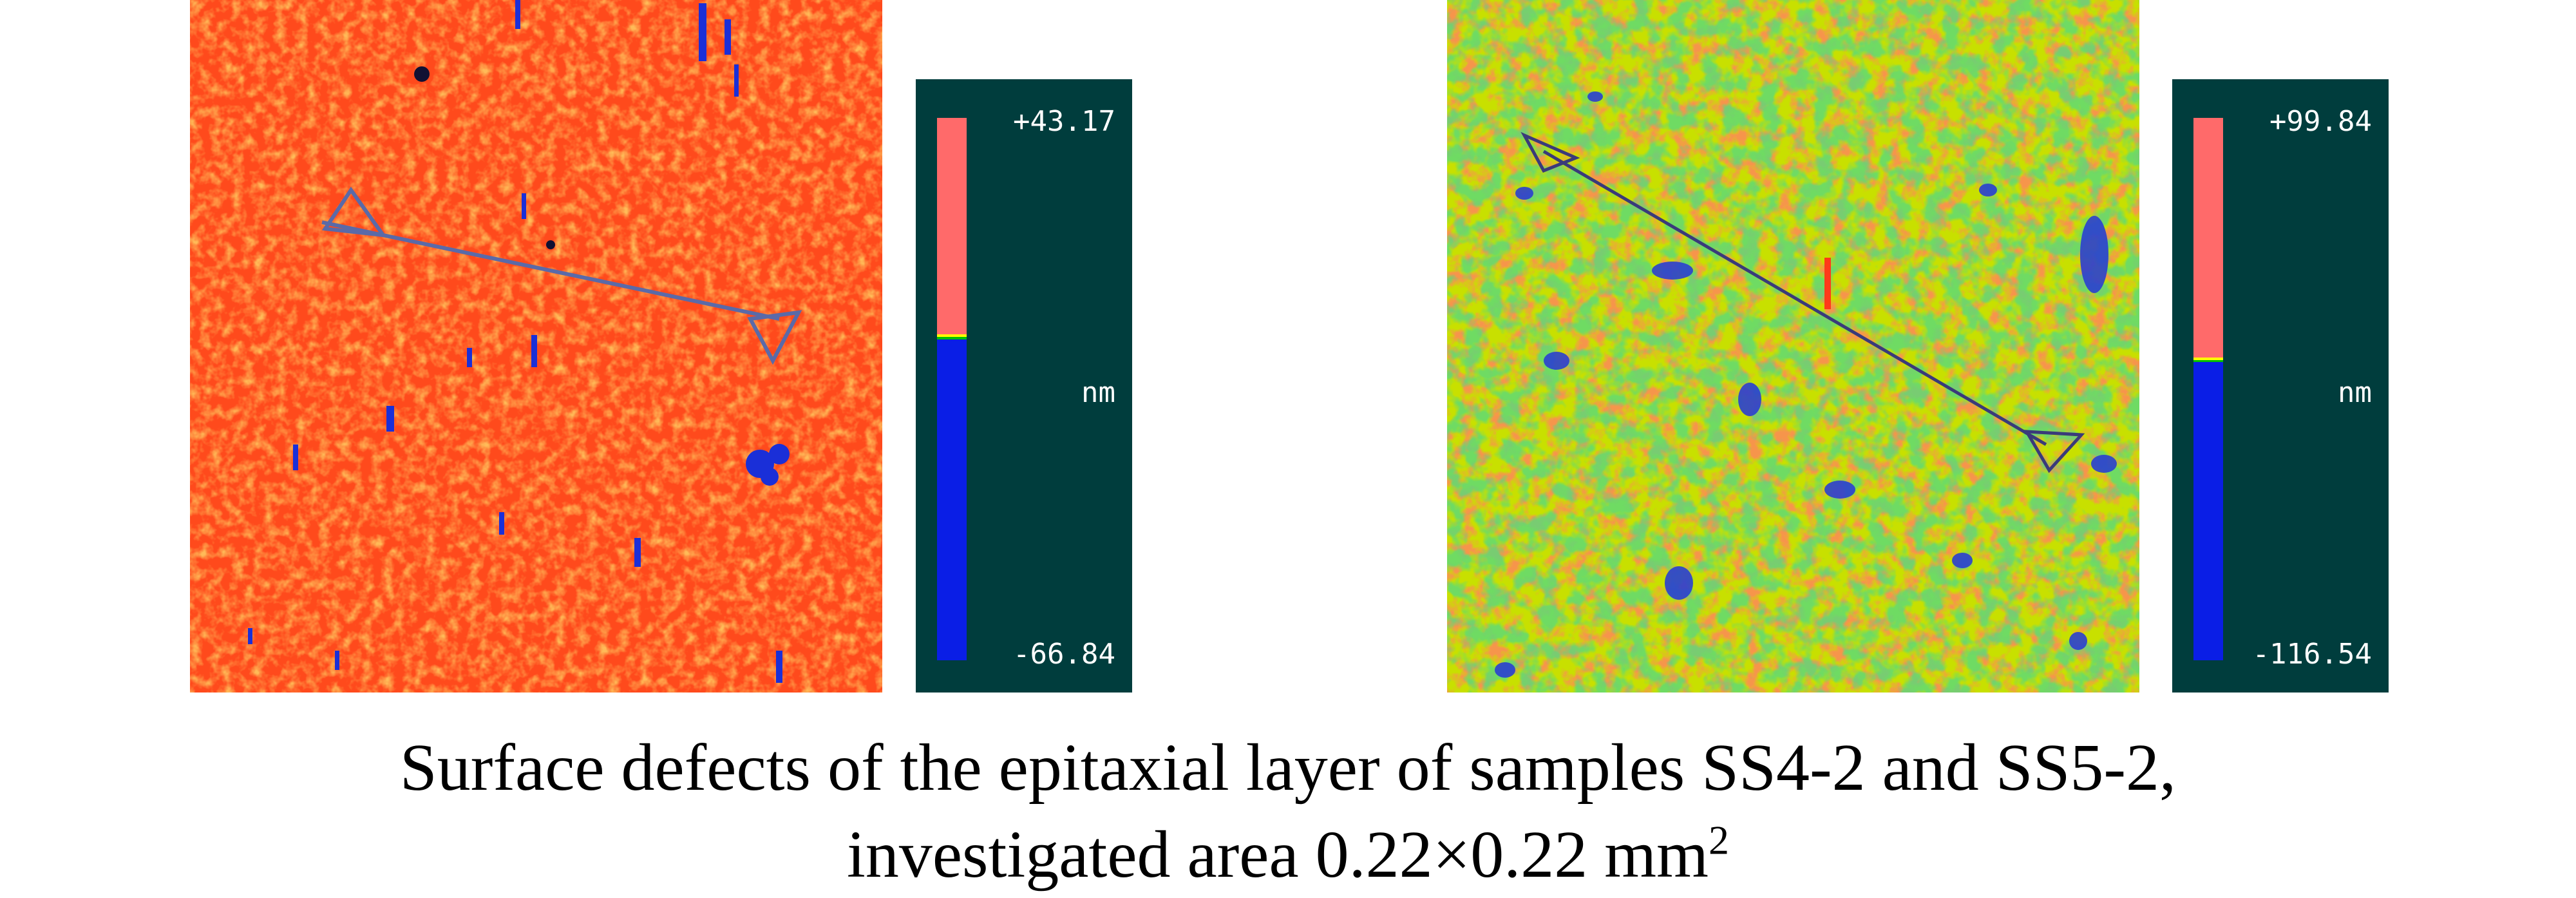 Image resolution: width=2576 pixels, height=898 pixels. I want to click on caption-area-text: investigated area 0.22×0.22 mm, so click(1277, 854).